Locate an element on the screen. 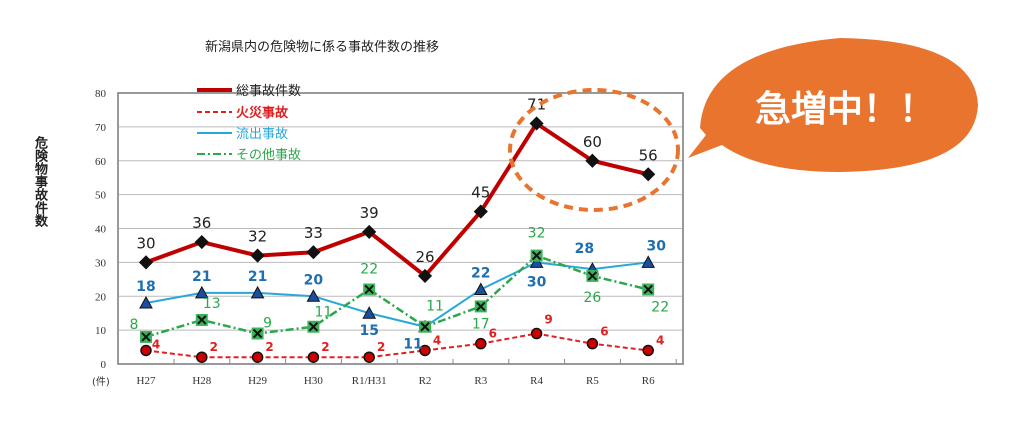 The image size is (1024, 431). data-label: 18 is located at coordinates (145, 287).